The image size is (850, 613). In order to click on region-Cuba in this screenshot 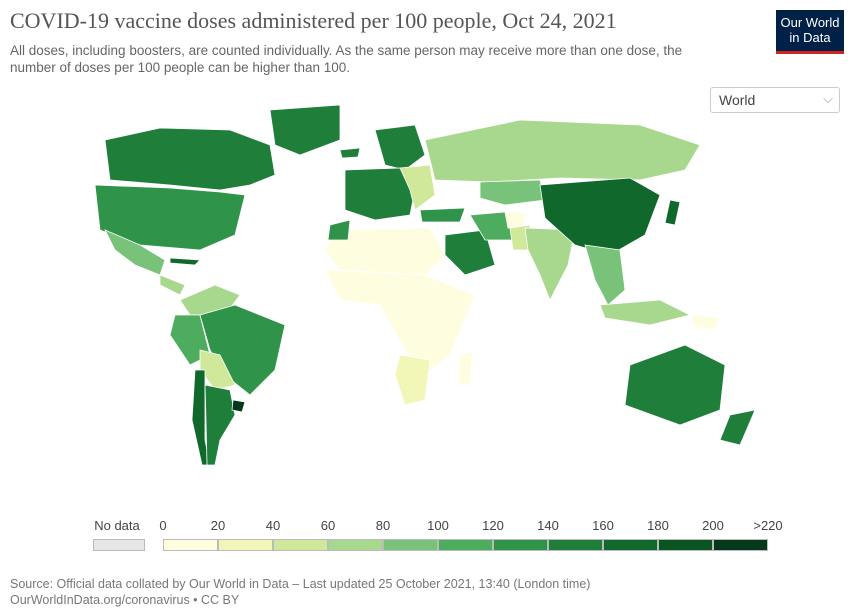, I will do `click(185, 261)`.